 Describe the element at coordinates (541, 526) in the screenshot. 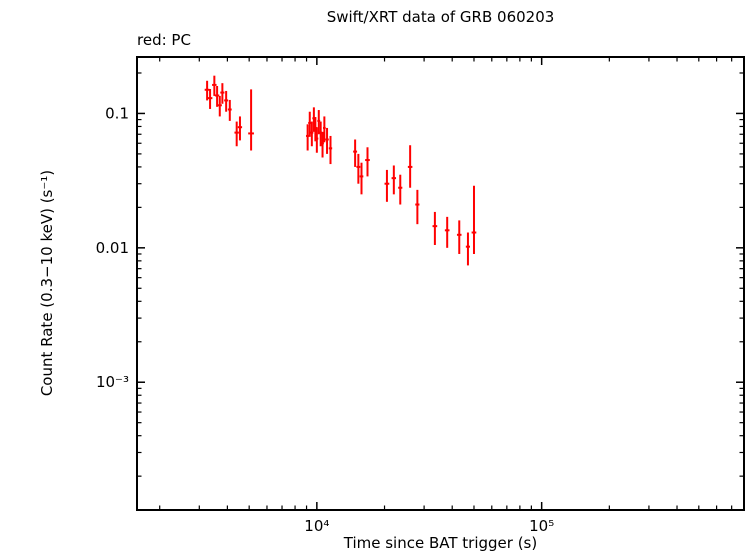

I see `x-tick-label: 10⁵` at that location.